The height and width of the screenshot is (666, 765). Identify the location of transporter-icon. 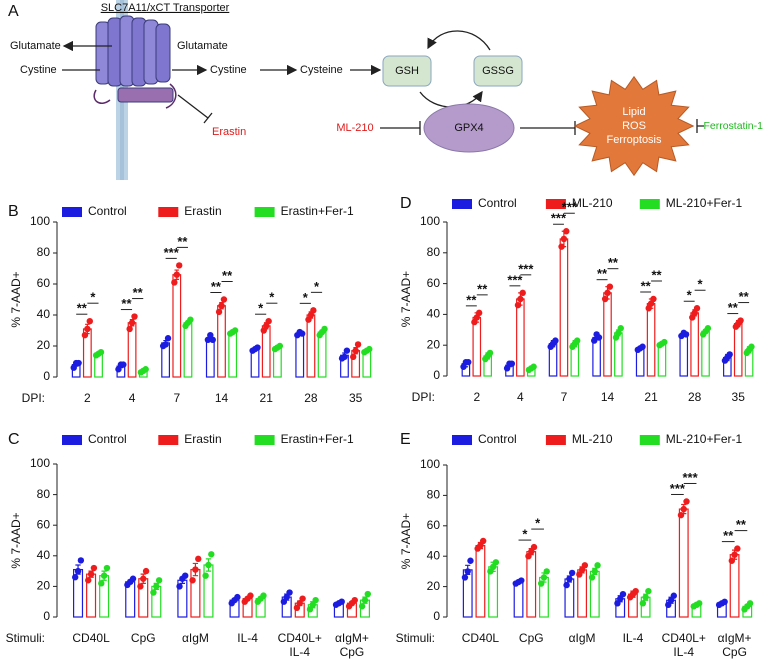
(135, 62).